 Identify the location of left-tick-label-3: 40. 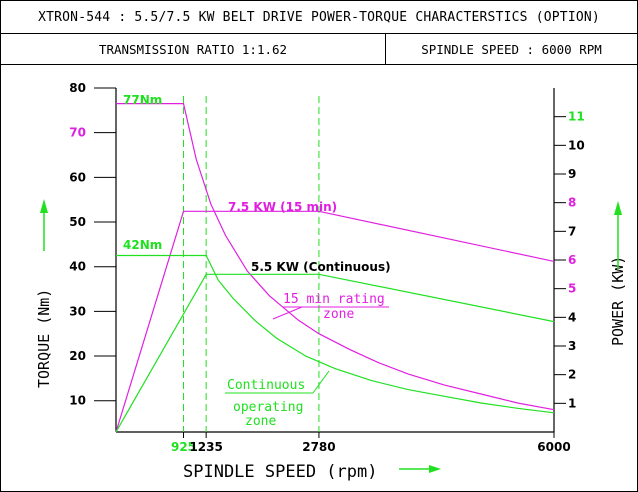
(77, 267).